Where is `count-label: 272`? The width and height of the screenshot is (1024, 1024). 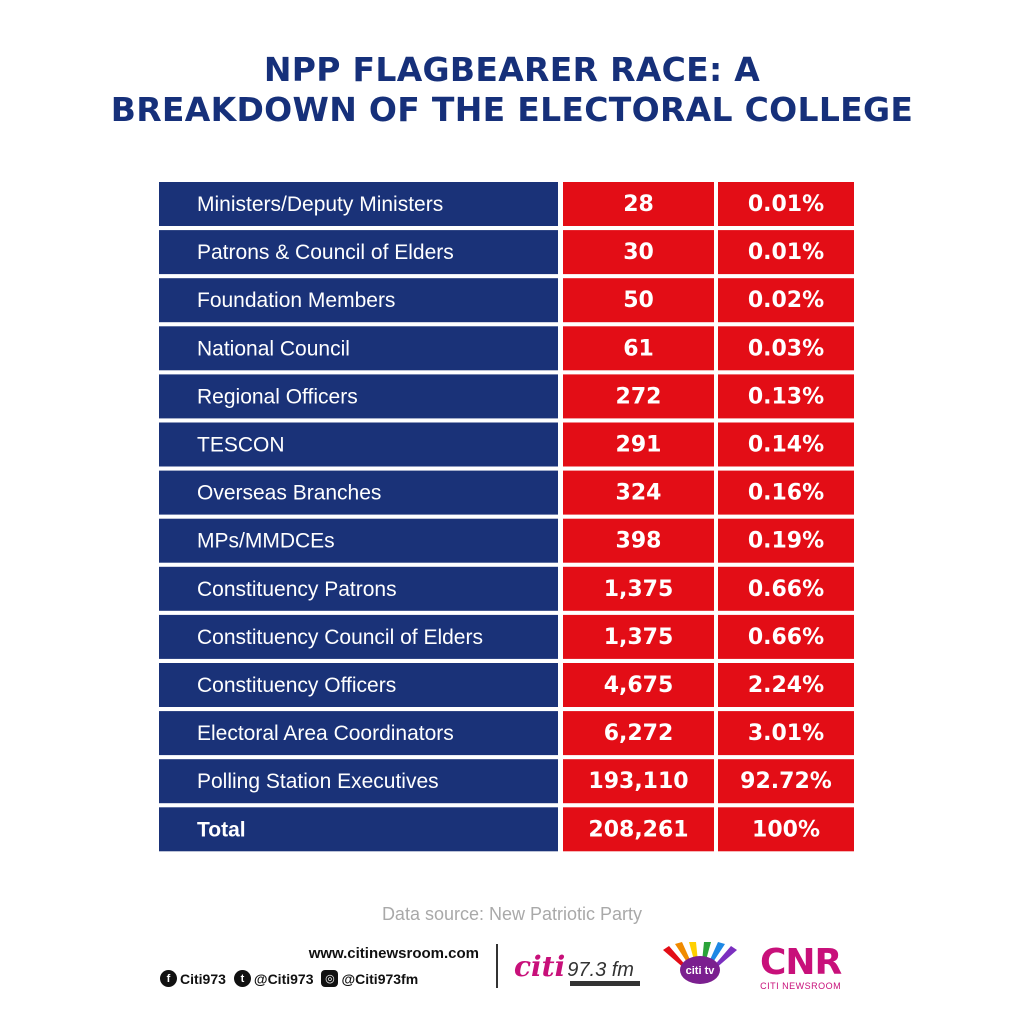
count-label: 272 is located at coordinates (639, 396).